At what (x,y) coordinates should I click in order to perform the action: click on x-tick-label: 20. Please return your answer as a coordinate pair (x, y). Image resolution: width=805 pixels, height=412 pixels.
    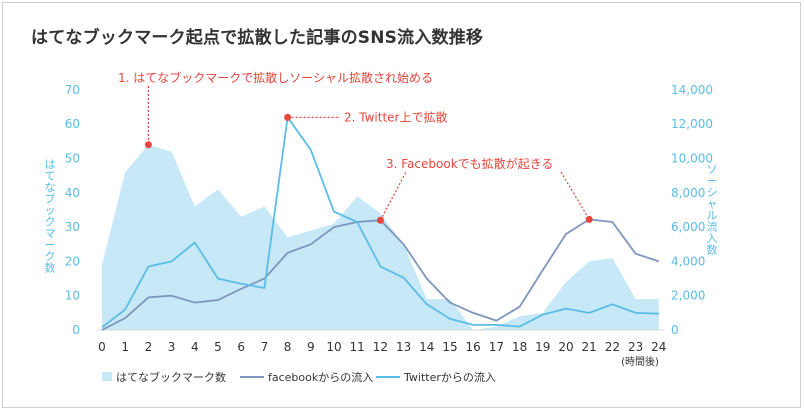
    Looking at the image, I should click on (565, 347).